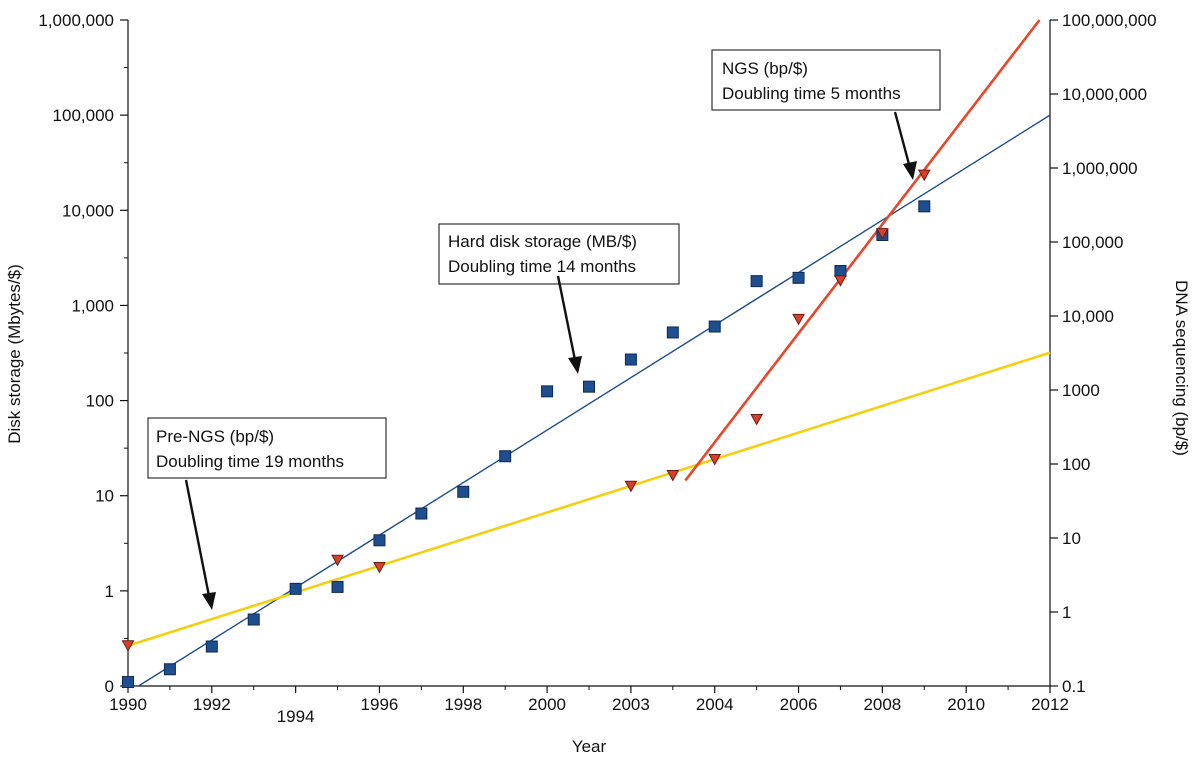 This screenshot has height=761, width=1200. What do you see at coordinates (1181, 368) in the screenshot?
I see `y2-axis-title: DNA sequencing (bp/$)` at bounding box center [1181, 368].